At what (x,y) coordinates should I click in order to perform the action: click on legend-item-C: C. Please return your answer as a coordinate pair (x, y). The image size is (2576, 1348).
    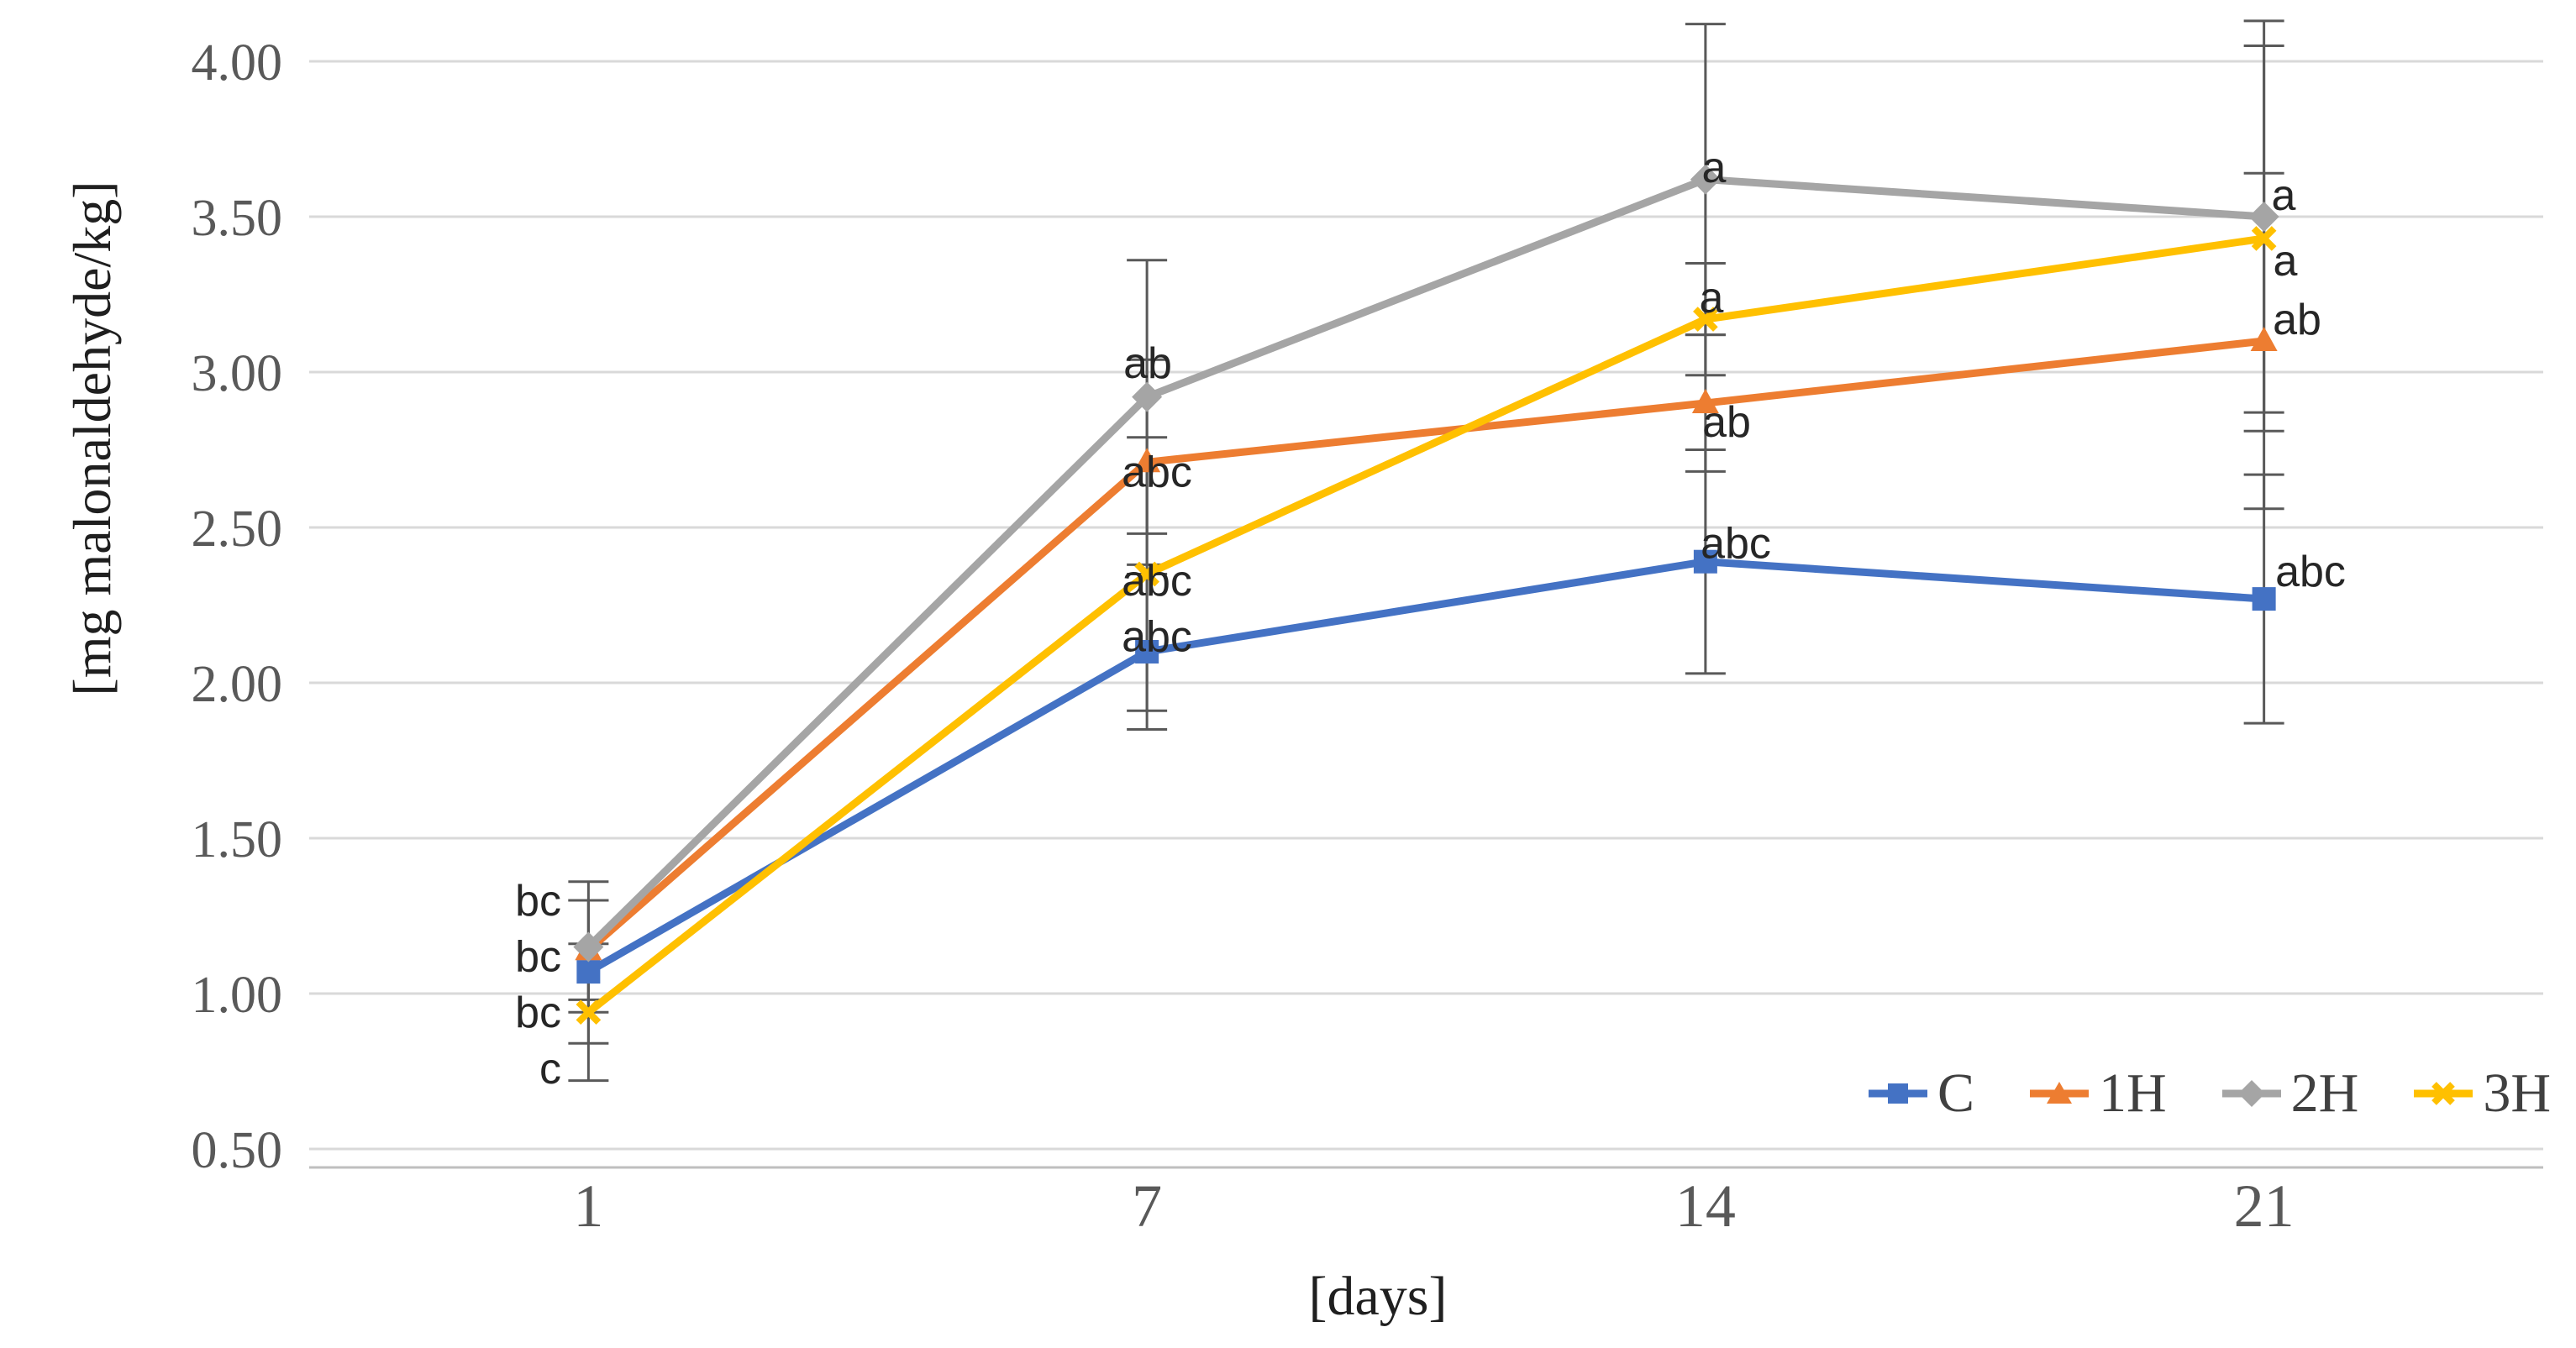
    Looking at the image, I should click on (1920, 1093).